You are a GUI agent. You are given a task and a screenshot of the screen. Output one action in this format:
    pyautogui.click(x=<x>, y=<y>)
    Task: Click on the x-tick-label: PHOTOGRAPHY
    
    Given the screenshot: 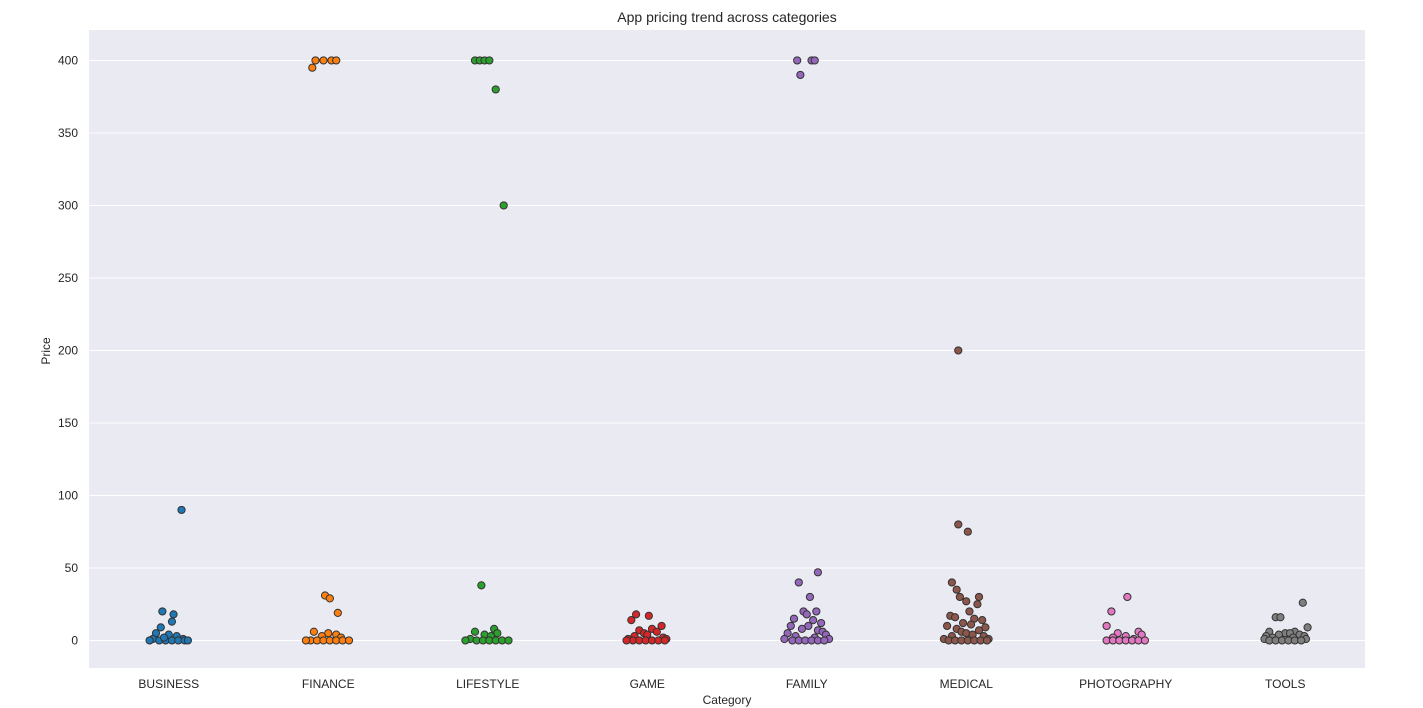 What is the action you would take?
    pyautogui.click(x=1125, y=684)
    